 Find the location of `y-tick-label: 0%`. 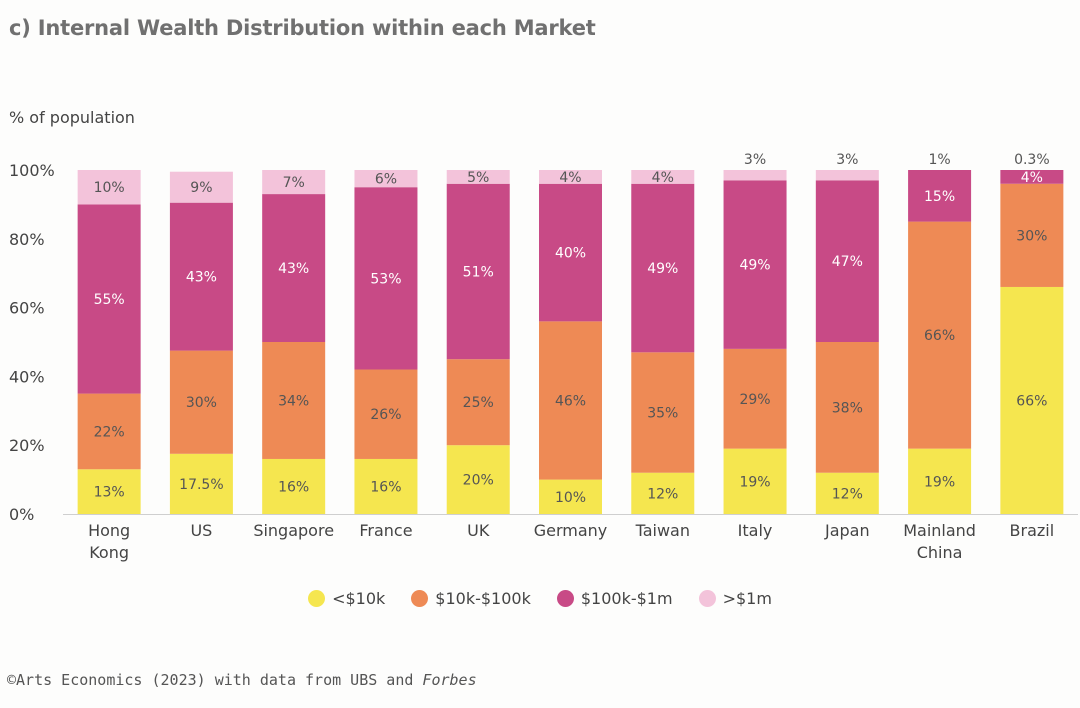

y-tick-label: 0% is located at coordinates (21, 514).